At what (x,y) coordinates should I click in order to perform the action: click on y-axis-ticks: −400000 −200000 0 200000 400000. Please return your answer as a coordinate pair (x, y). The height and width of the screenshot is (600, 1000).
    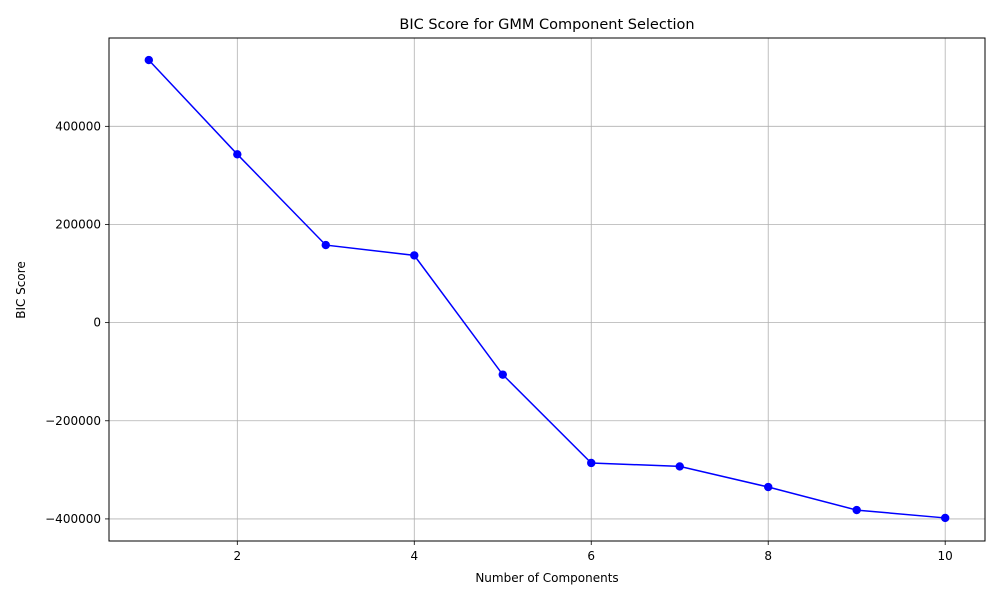
    Looking at the image, I should click on (77, 322).